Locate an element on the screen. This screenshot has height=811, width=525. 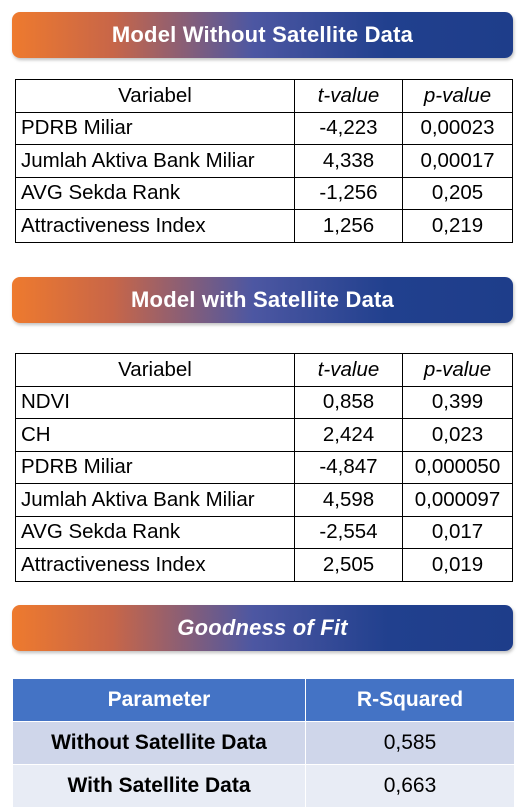
cell-p-value: 0,000050 is located at coordinates (457, 467).